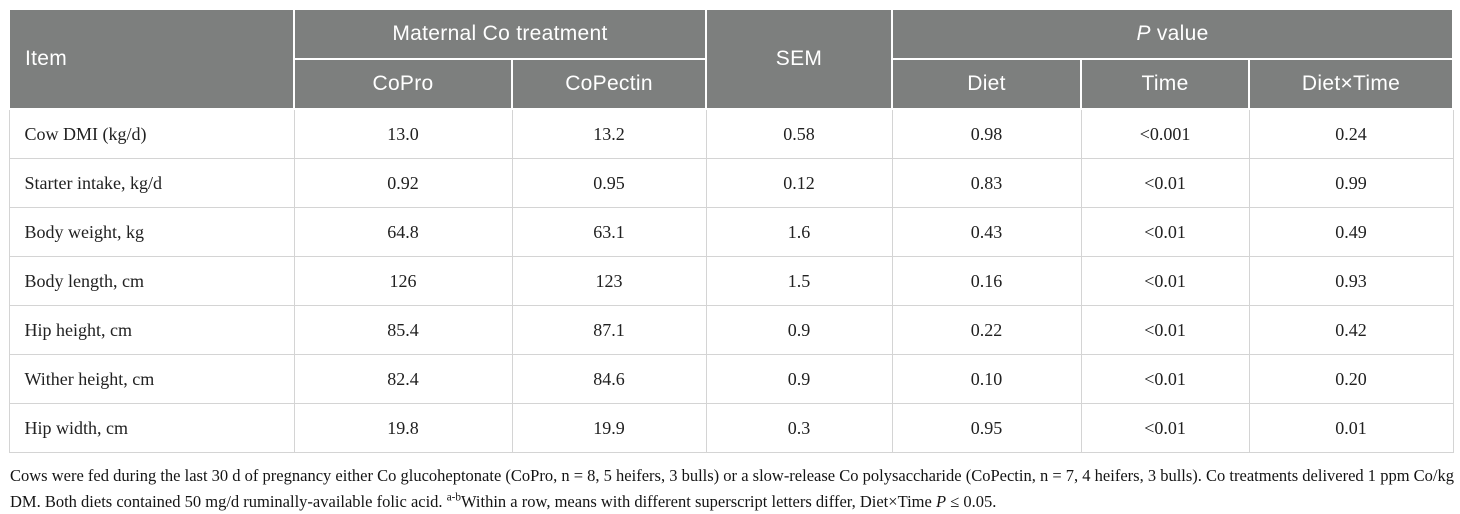  I want to click on cell-copectin: 84.6, so click(609, 379).